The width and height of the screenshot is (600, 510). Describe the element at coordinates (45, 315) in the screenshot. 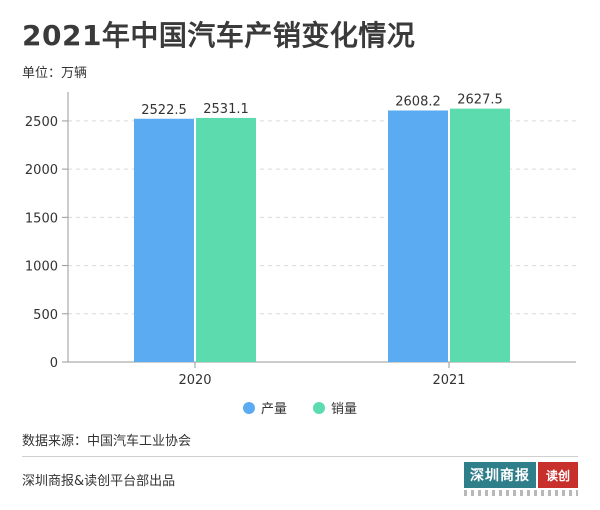

I see `y-tick-label-500: 500` at that location.